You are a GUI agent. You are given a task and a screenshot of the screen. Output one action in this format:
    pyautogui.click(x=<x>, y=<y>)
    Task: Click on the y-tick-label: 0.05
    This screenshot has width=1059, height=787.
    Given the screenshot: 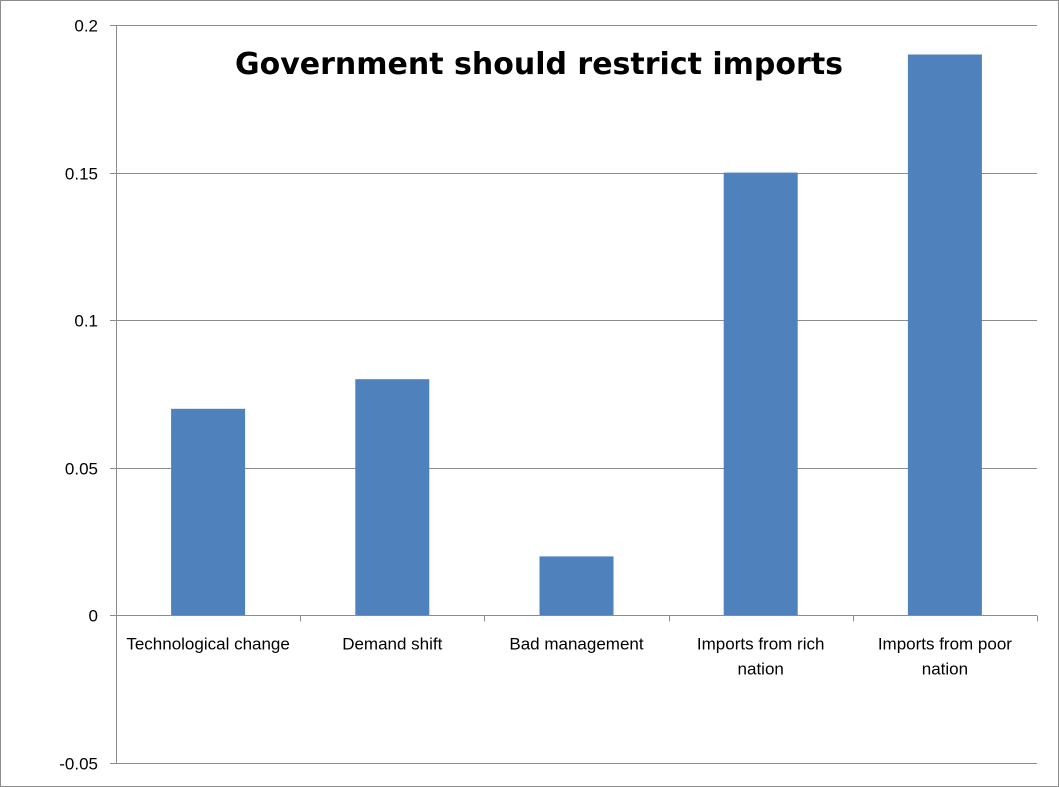 What is the action you would take?
    pyautogui.click(x=81, y=469)
    